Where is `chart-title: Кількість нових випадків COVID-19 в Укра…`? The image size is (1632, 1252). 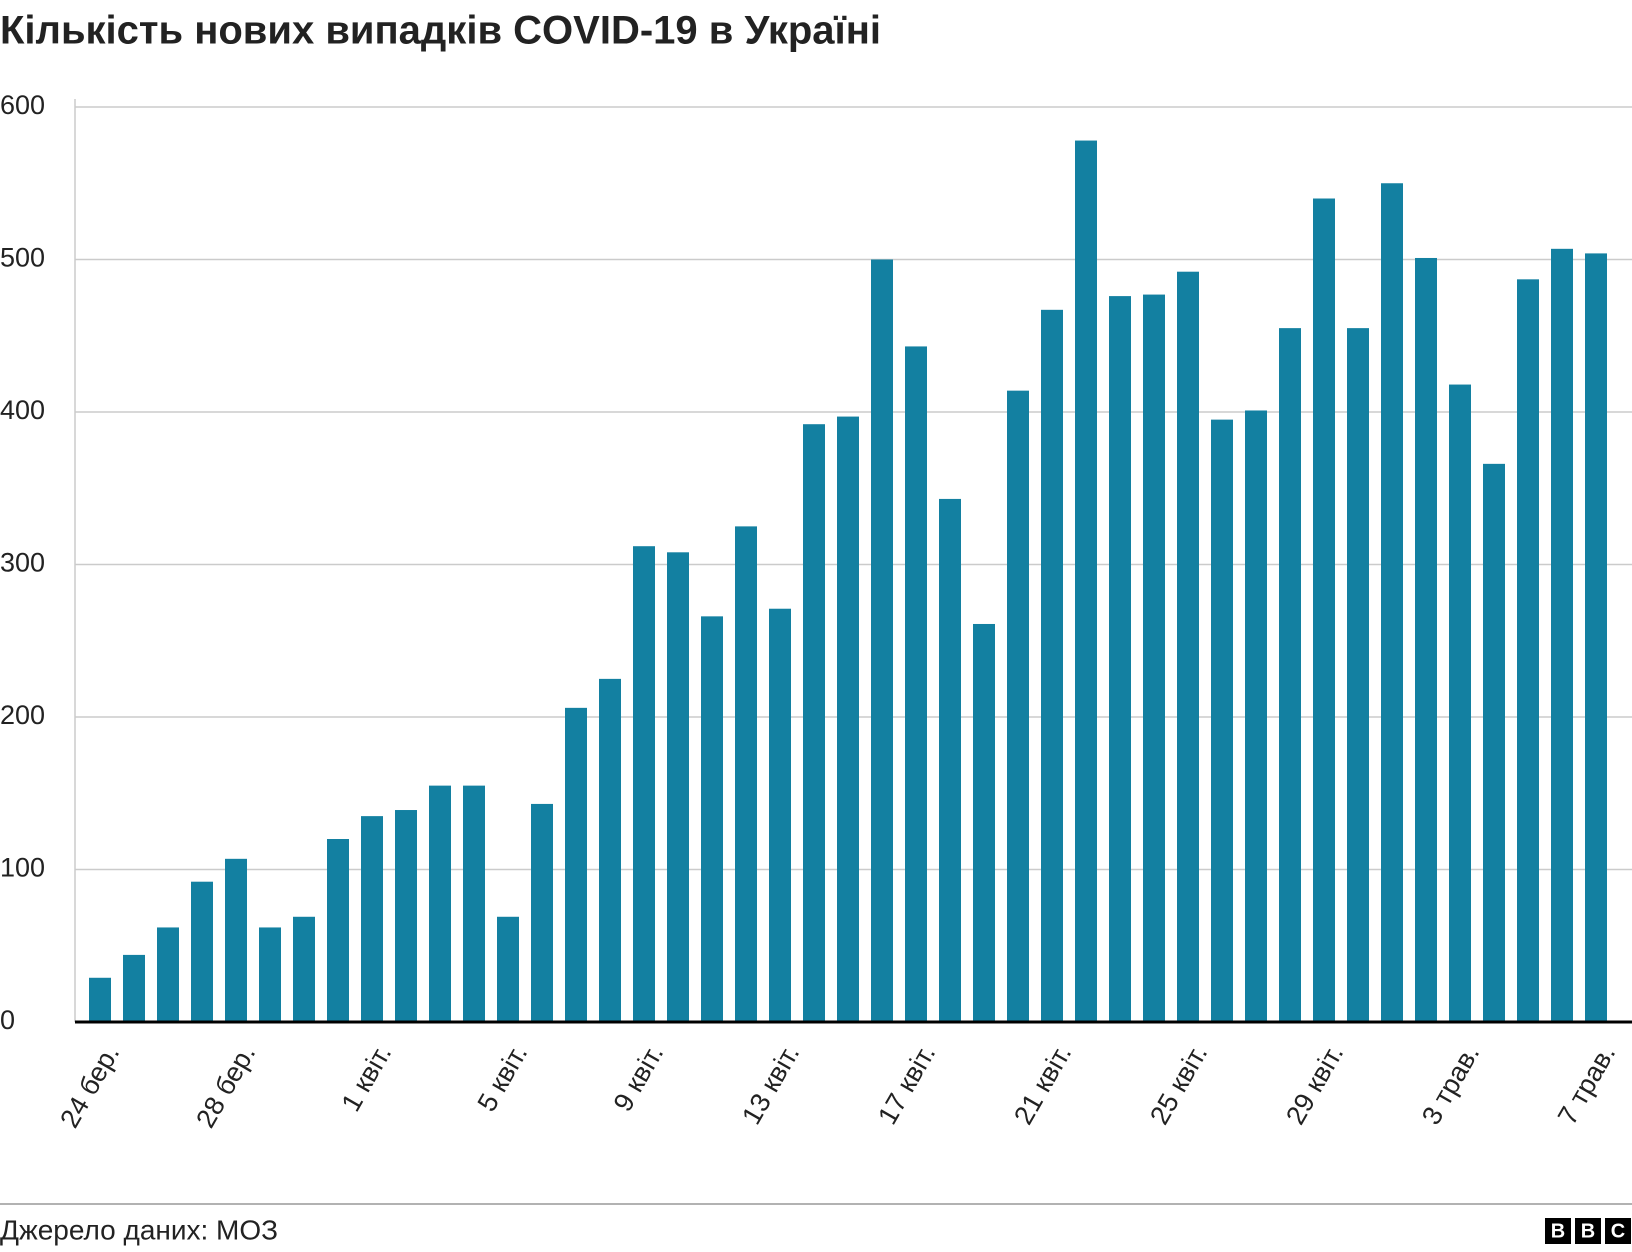
chart-title: Кількість нових випадків COVID-19 в Укра… is located at coordinates (440, 31).